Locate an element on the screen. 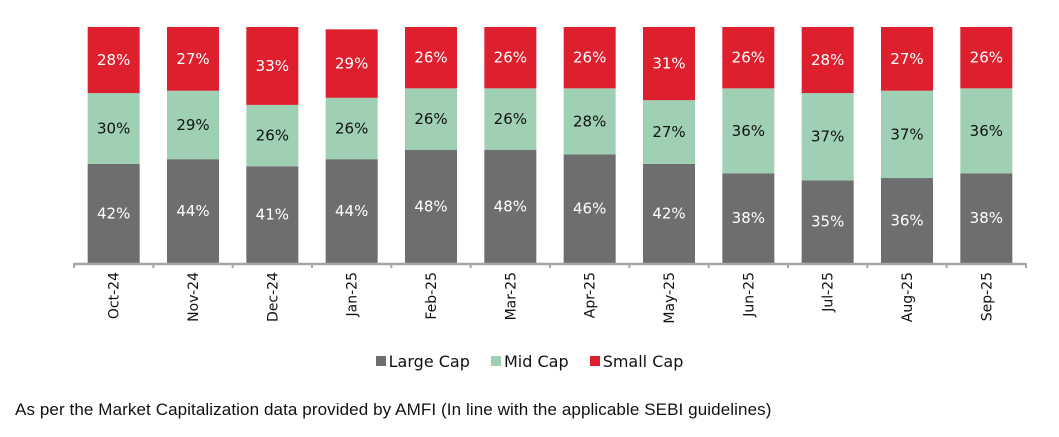 The width and height of the screenshot is (1059, 437). data-label-large-cap-apr-25: 46% is located at coordinates (589, 209).